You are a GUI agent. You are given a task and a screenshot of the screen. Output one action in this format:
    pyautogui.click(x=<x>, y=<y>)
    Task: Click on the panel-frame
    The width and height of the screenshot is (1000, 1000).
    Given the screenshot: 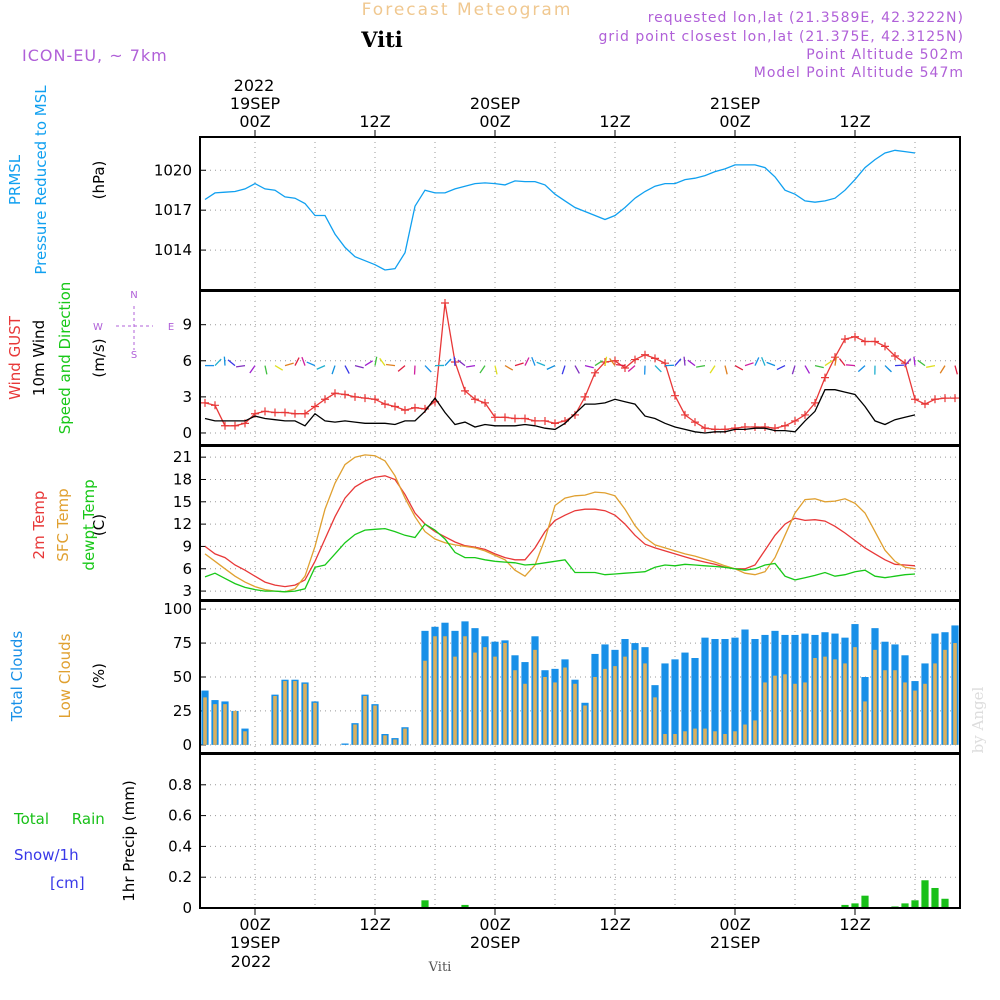 What is the action you would take?
    pyautogui.click(x=580, y=368)
    